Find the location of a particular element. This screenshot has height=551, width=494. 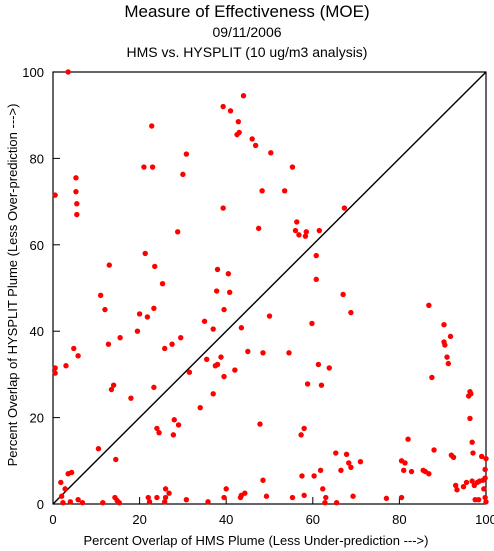

y-tick-label: 40 is located at coordinates (37, 331).